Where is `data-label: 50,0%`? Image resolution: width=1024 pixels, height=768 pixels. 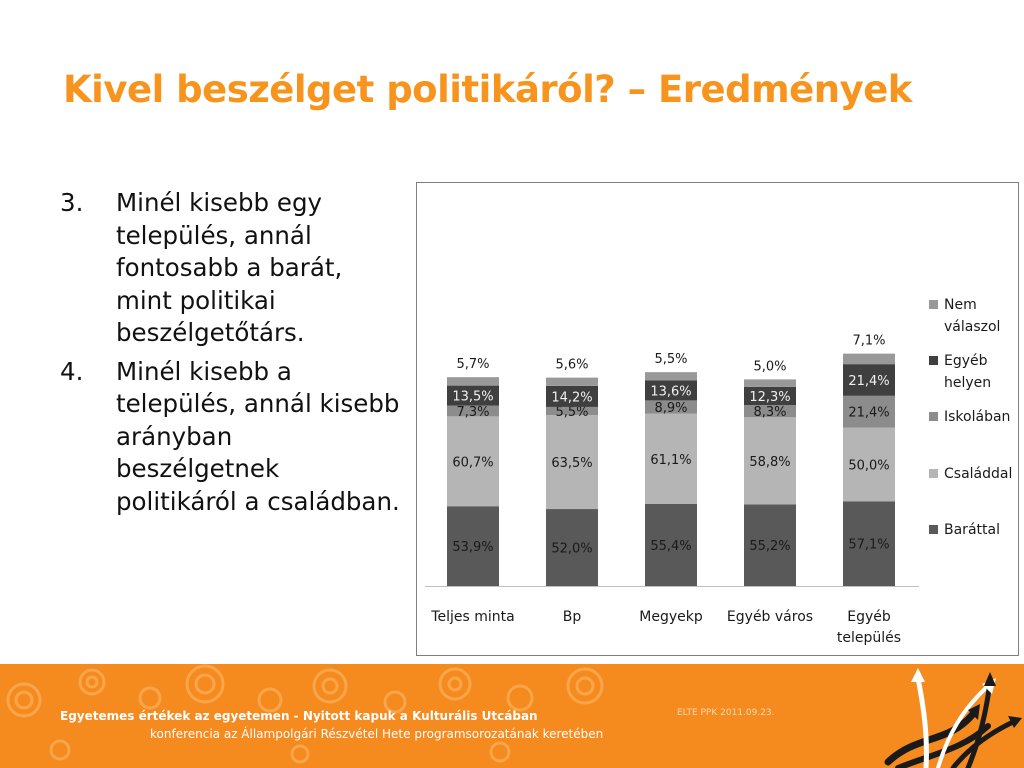
data-label: 50,0% is located at coordinates (868, 465).